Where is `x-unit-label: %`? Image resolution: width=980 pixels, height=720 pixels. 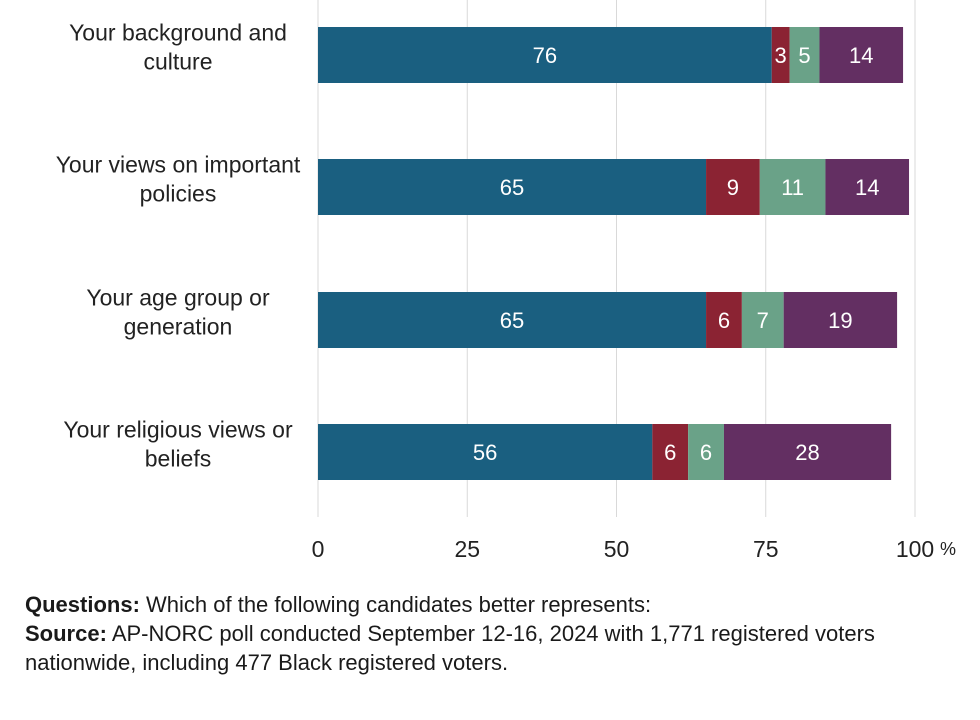 x-unit-label: % is located at coordinates (948, 549).